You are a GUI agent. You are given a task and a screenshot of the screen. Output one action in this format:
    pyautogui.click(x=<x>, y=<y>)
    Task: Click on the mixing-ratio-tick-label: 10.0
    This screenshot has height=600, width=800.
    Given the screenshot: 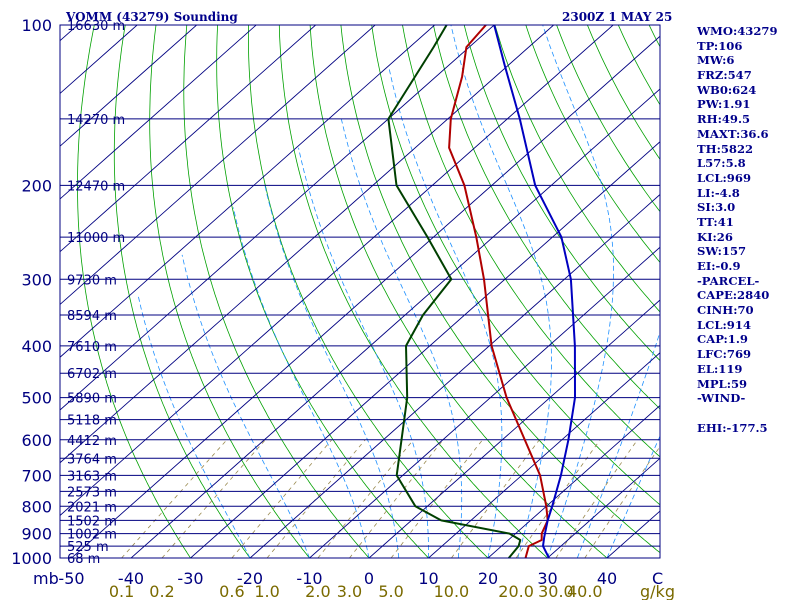 What is the action you would take?
    pyautogui.click(x=452, y=591)
    